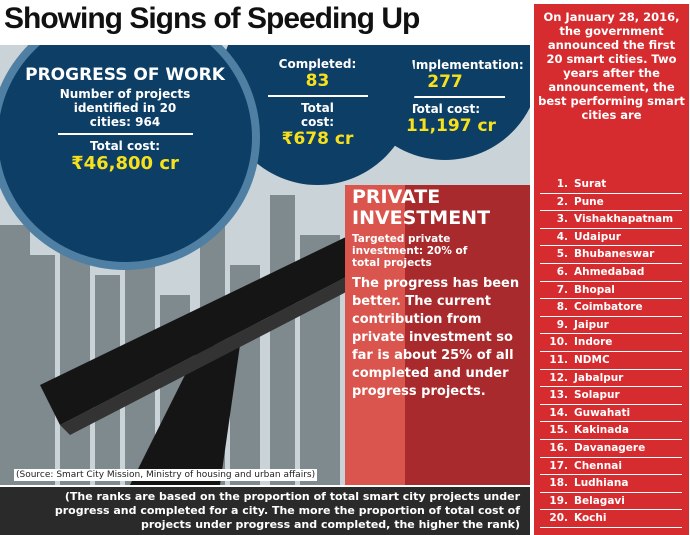  Describe the element at coordinates (608, 307) in the screenshot. I see `city-name: Coimbatore` at that location.